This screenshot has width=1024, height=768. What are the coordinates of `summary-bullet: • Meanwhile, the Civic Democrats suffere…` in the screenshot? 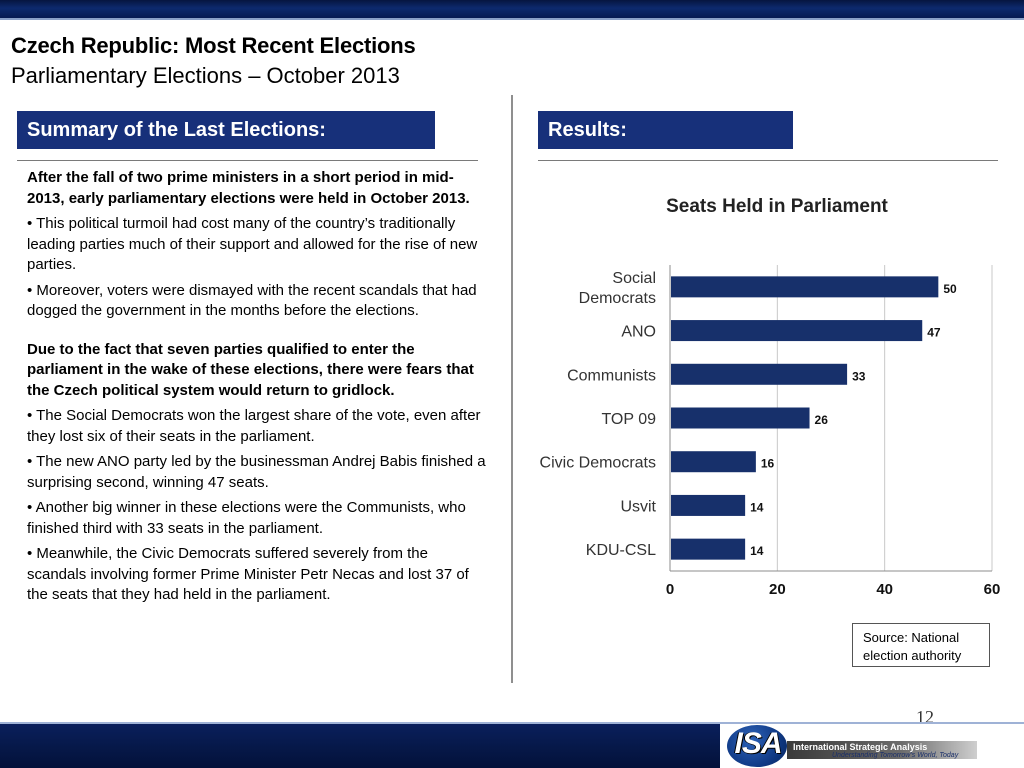 It's located at (248, 574).